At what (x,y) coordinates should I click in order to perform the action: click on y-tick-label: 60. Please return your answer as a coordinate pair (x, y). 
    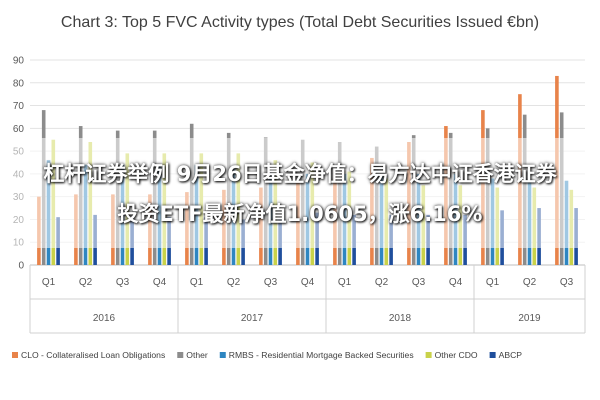
    Looking at the image, I should click on (19, 129).